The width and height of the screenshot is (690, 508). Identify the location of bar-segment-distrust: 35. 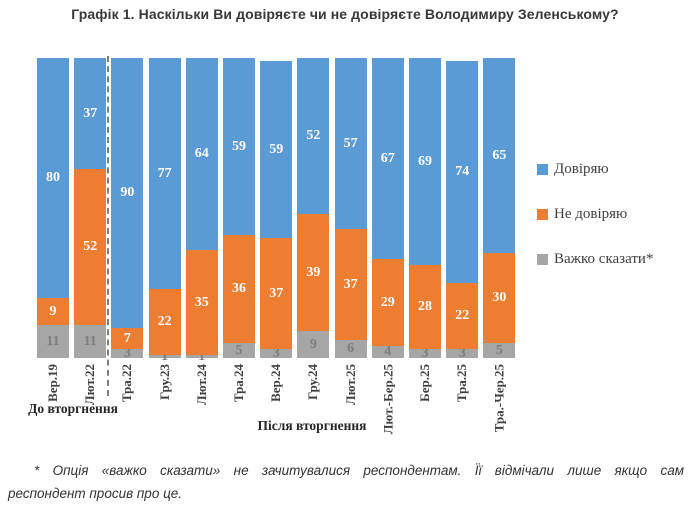
(201, 302).